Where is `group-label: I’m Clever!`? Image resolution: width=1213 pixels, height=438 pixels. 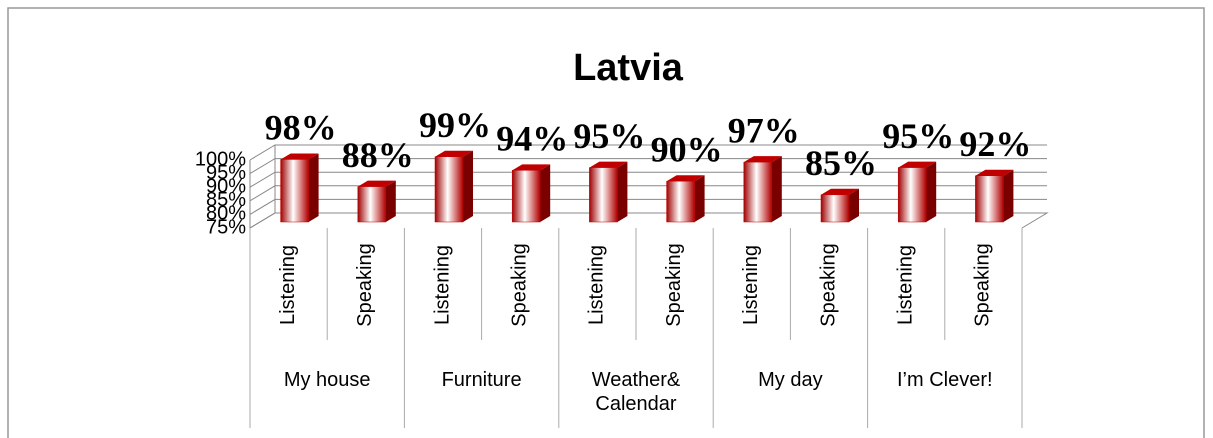
group-label: I’m Clever! is located at coordinates (945, 380).